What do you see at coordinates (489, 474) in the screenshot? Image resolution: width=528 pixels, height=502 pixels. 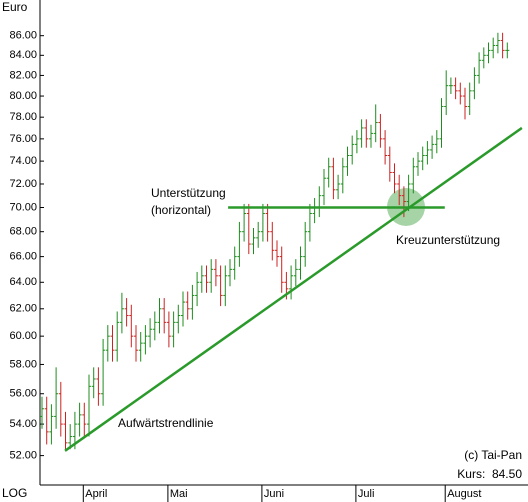 I see `annotation: Kurs: 84.50` at bounding box center [489, 474].